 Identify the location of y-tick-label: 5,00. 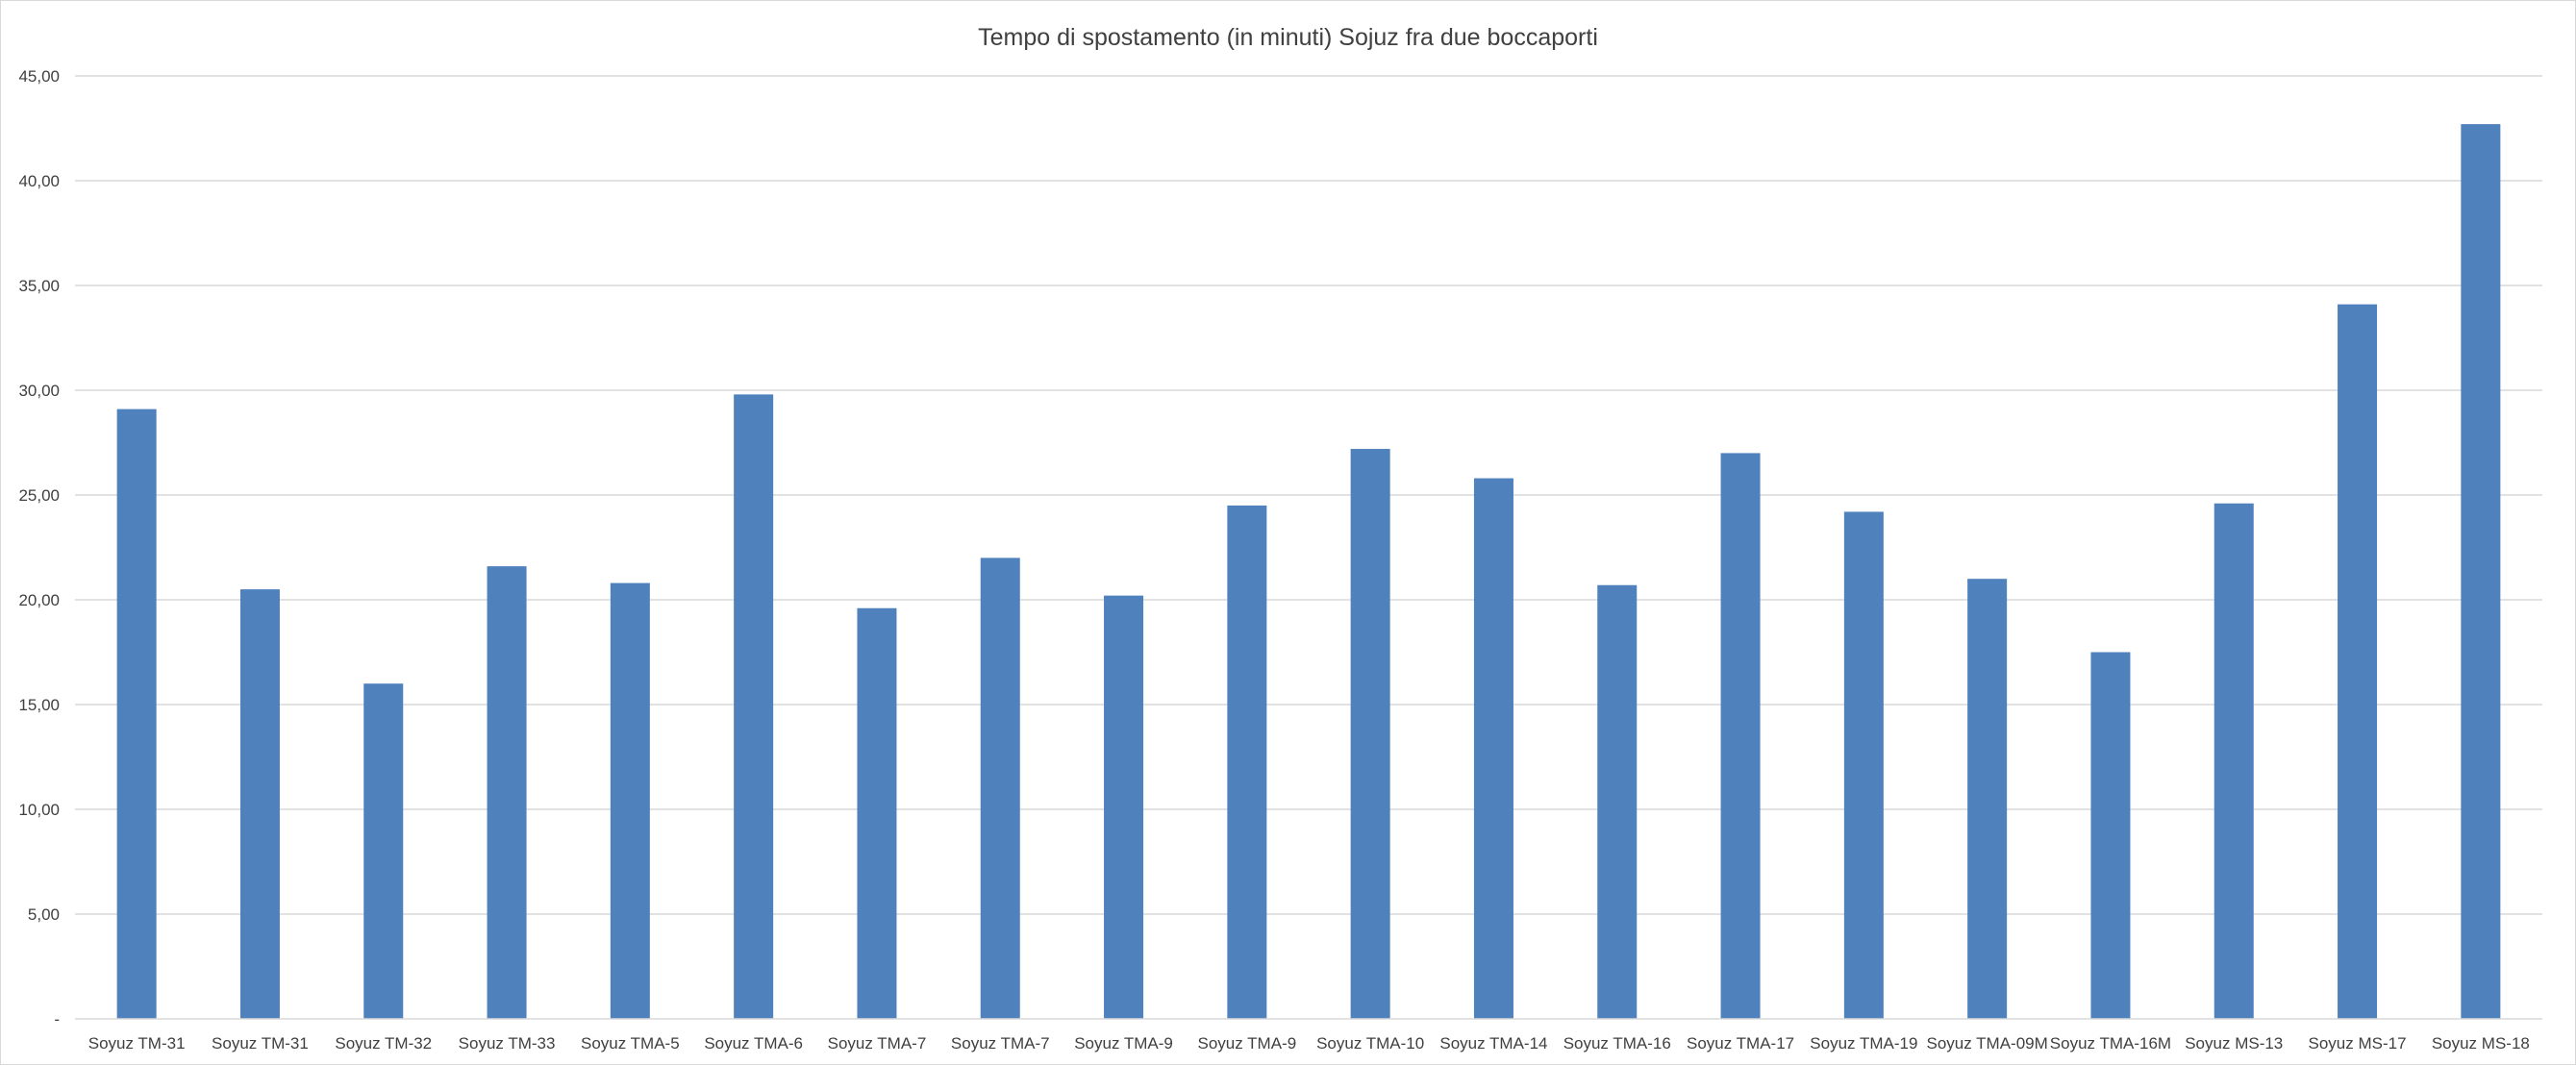
(44, 914).